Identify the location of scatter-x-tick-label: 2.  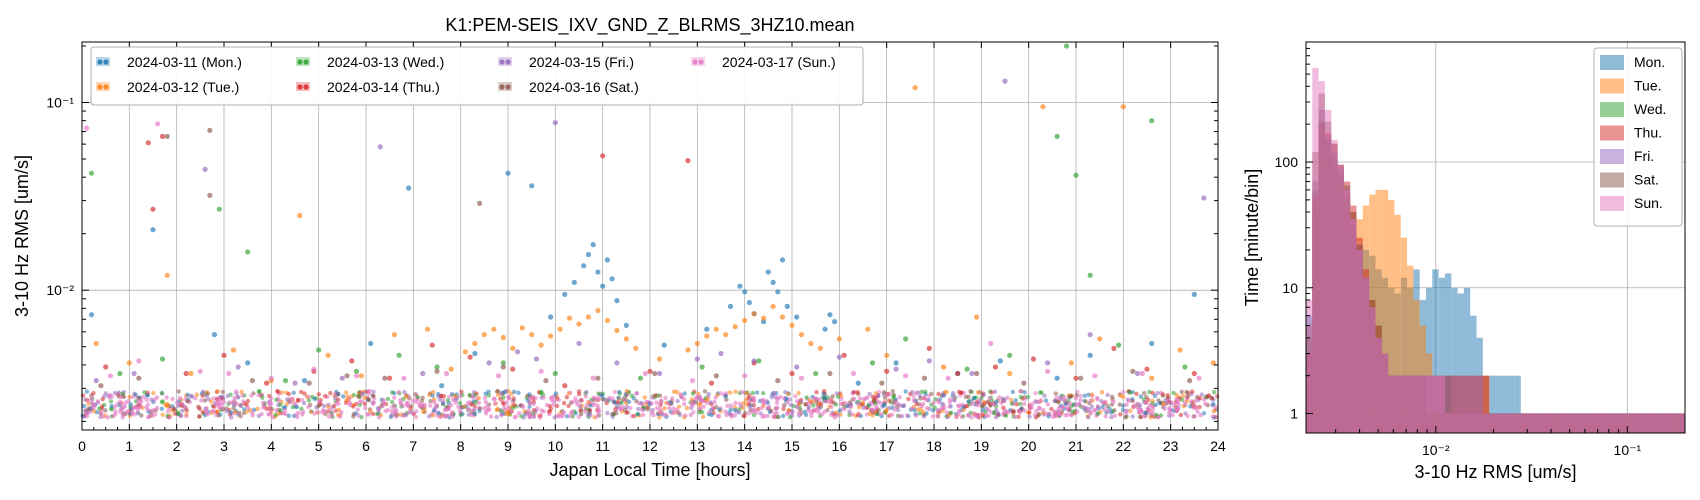
(177, 446).